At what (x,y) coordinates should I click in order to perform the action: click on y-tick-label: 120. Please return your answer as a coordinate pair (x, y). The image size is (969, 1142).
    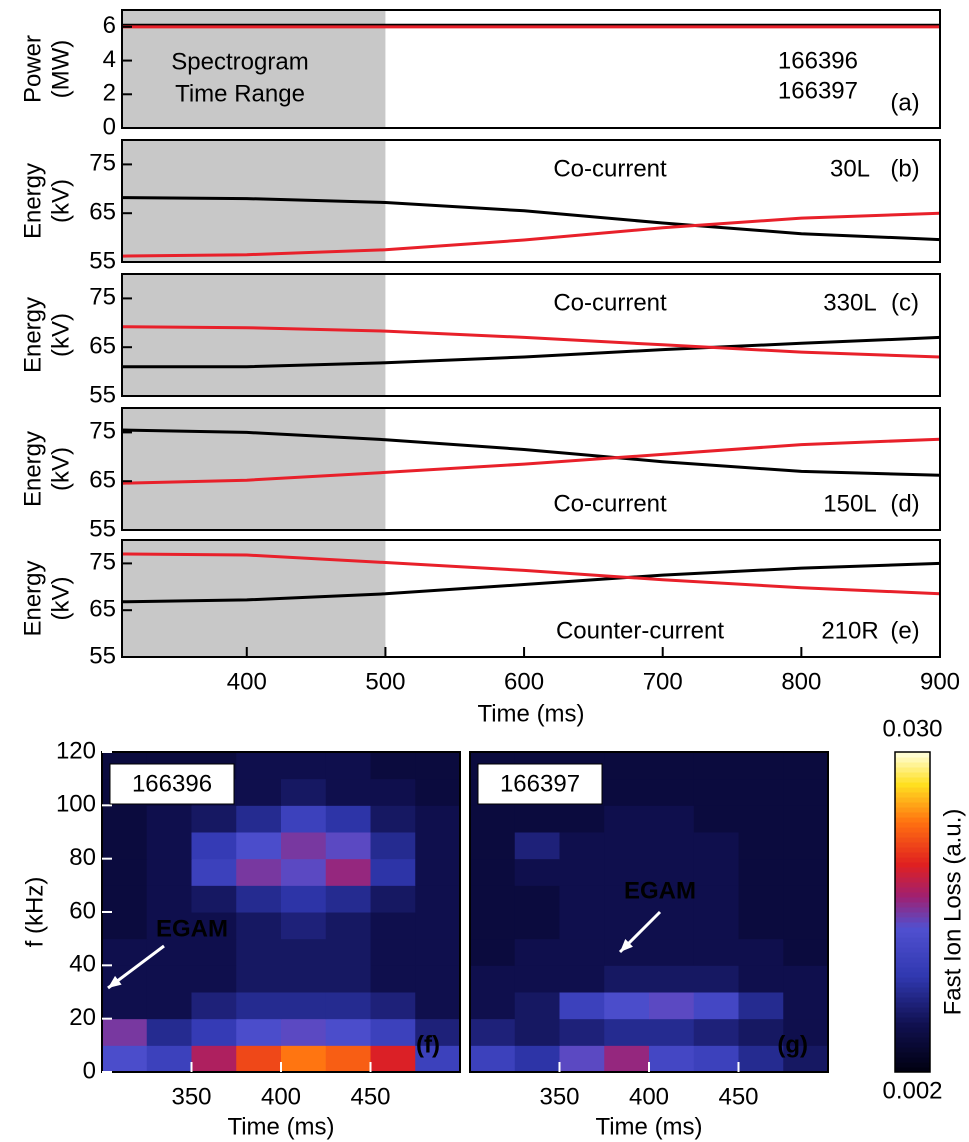
    Looking at the image, I should click on (76, 750).